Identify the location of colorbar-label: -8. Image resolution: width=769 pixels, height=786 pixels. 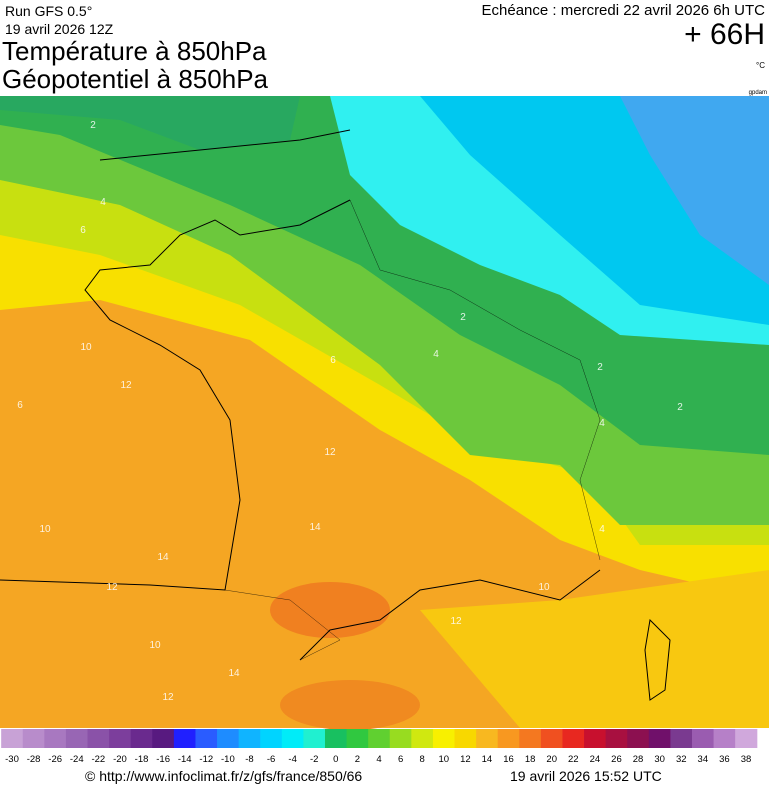
(249, 759).